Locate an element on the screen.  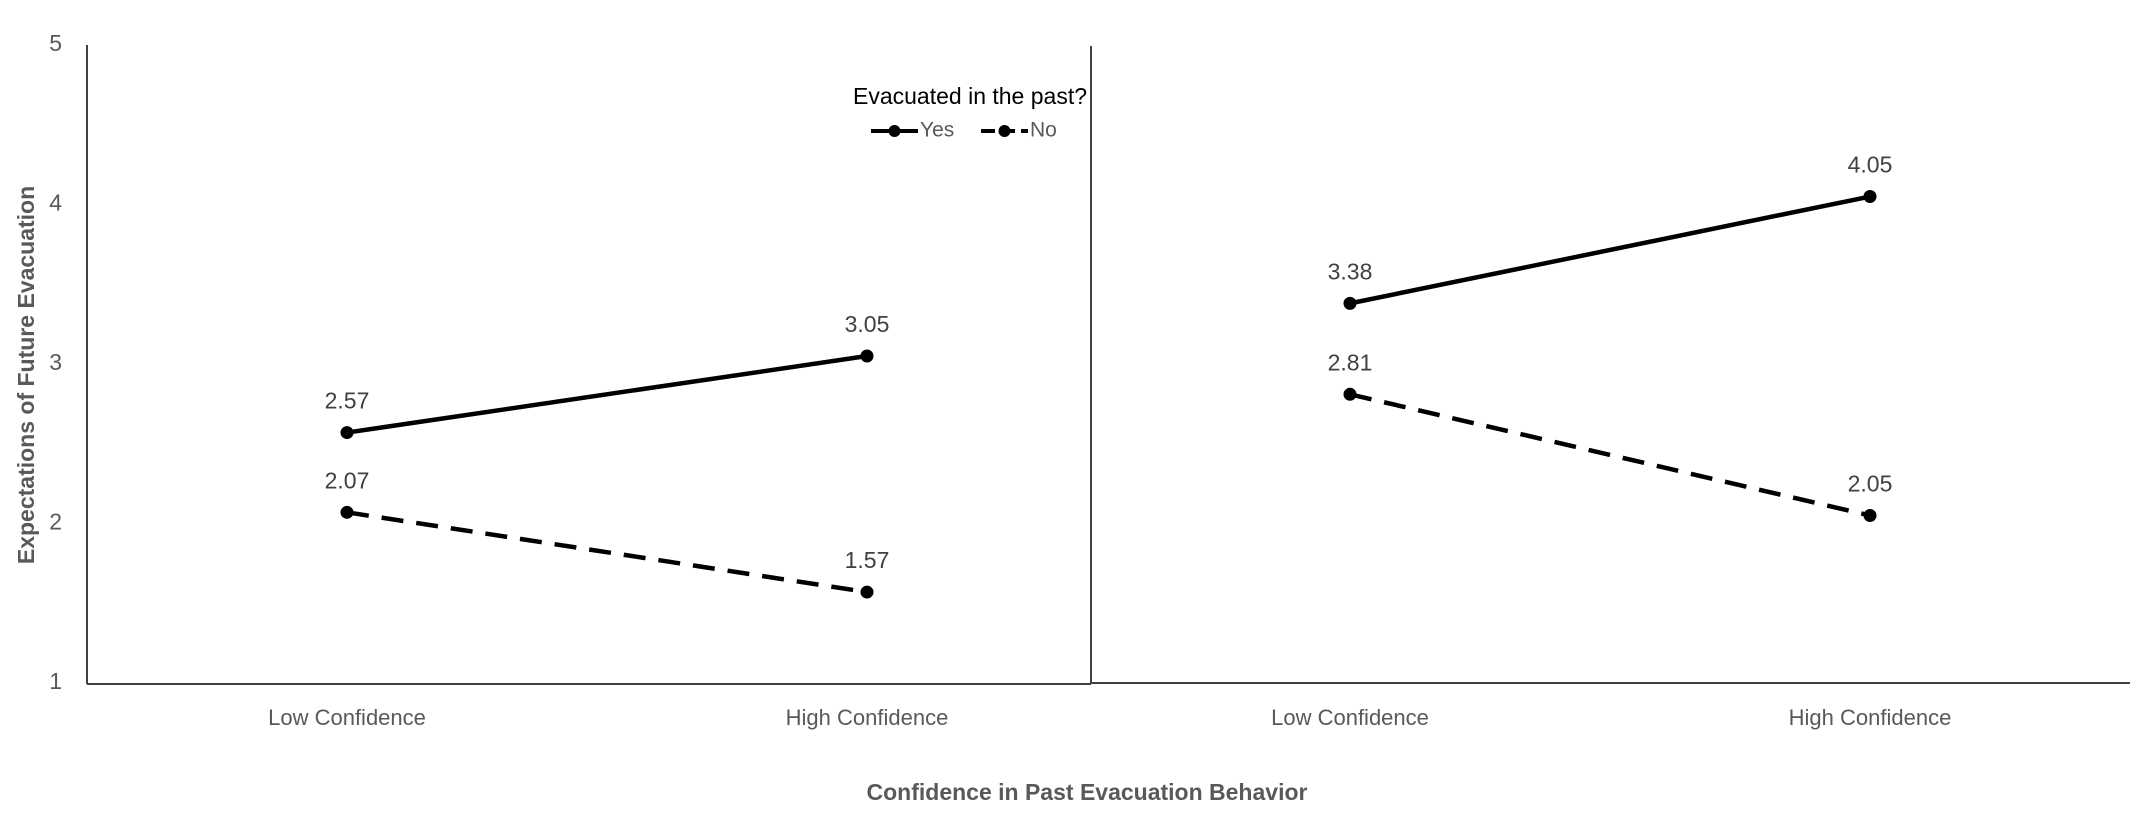
y-tick-label: 1 is located at coordinates (55, 681).